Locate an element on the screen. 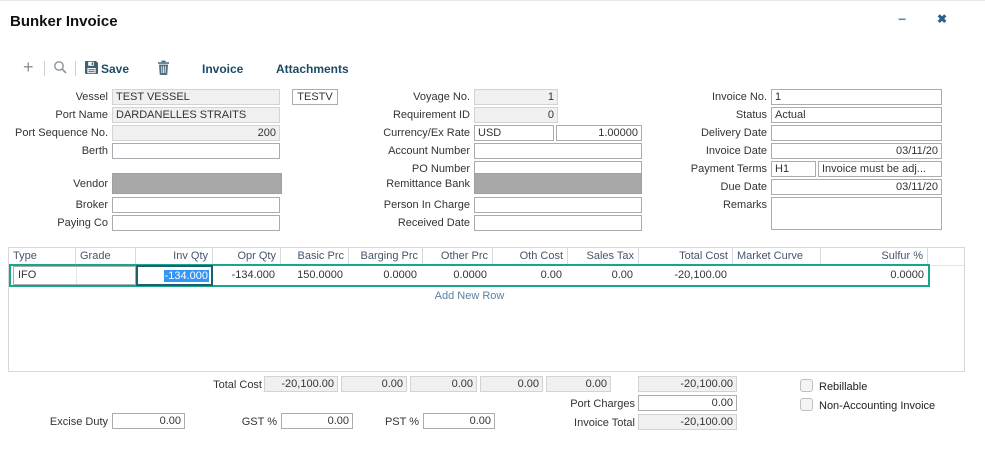 This screenshot has height=454, width=985. total-cost-tax: 0.00 is located at coordinates (578, 384).